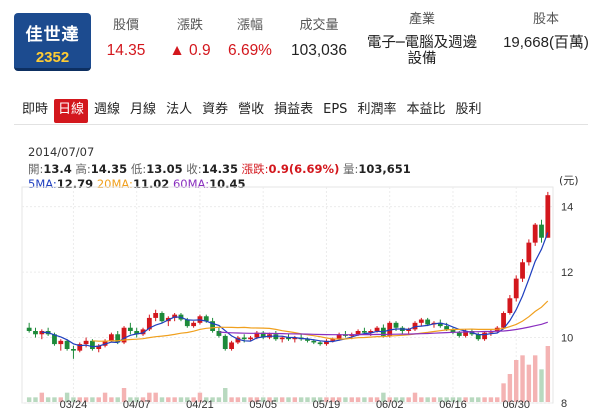 The image size is (602, 420). I want to click on price-label: 股價, so click(125, 25).